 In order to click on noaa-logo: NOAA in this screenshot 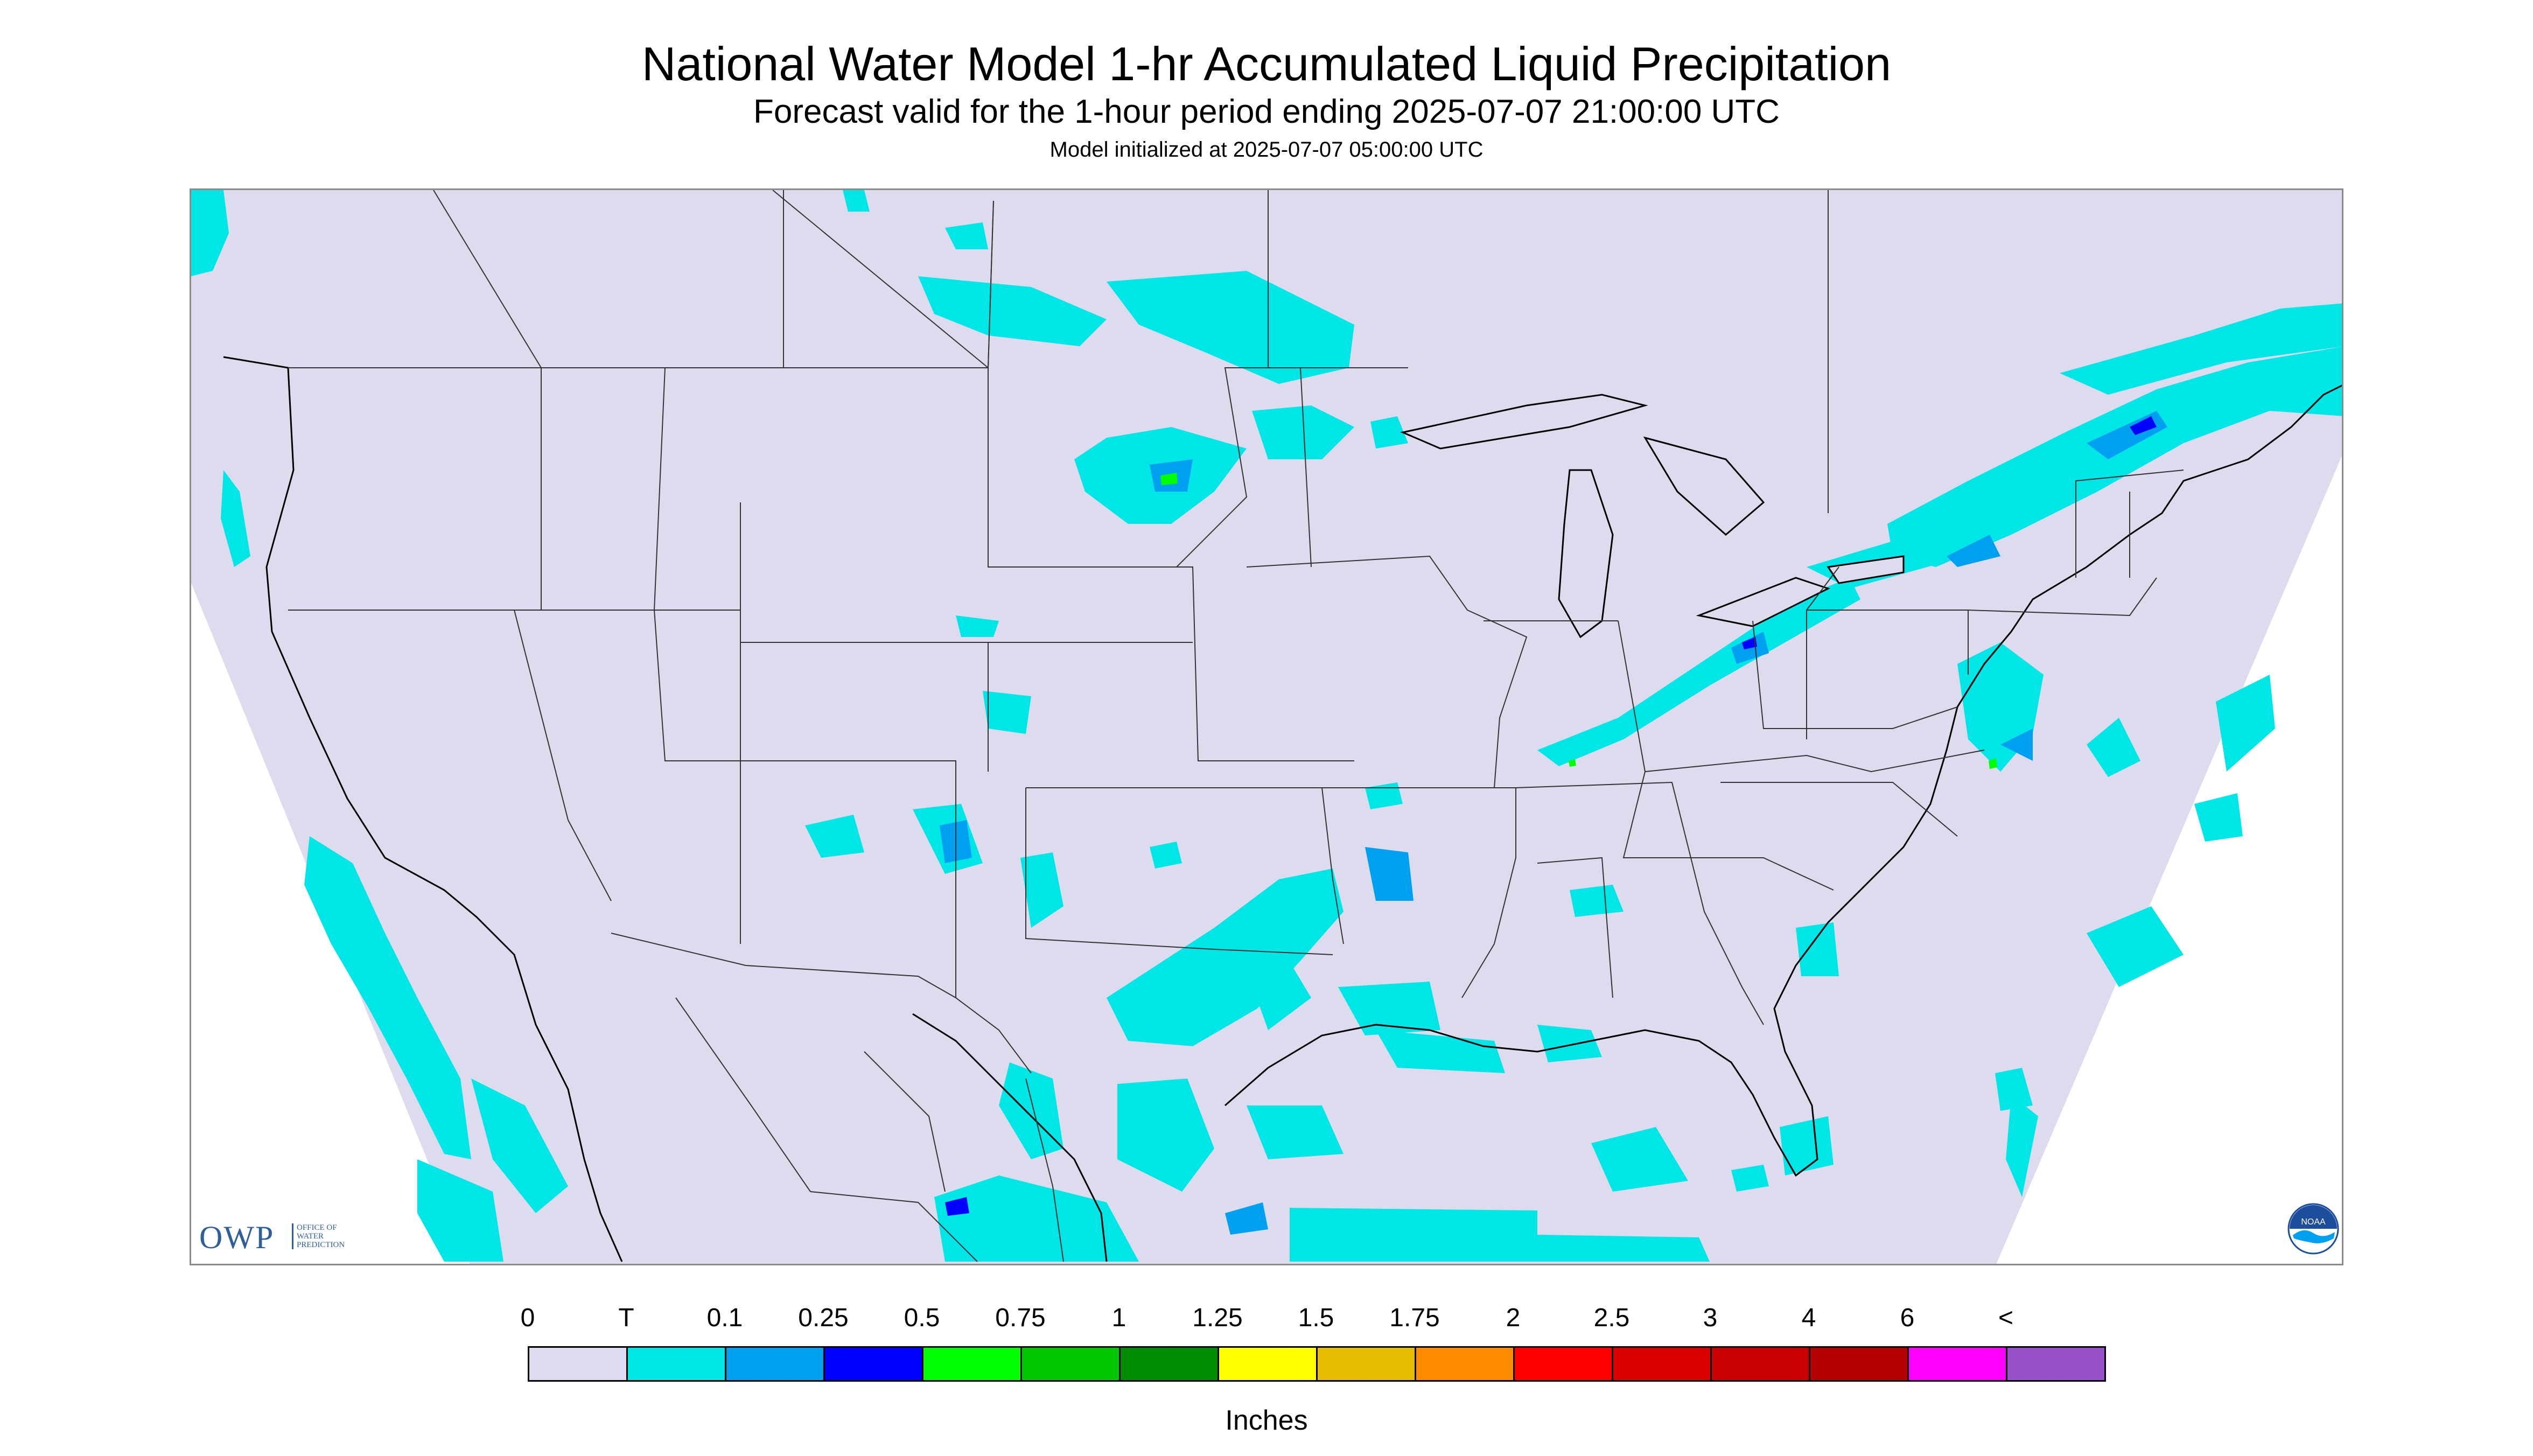, I will do `click(2313, 1229)`.